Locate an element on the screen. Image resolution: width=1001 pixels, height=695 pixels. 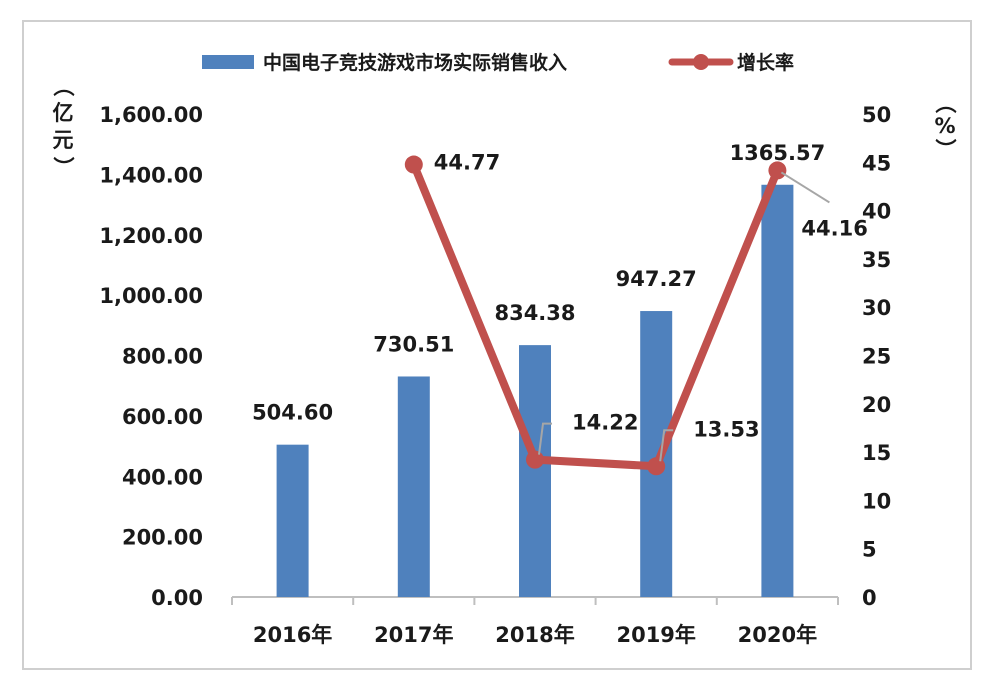
y-right-tick-label: 15 is located at coordinates (876, 453).